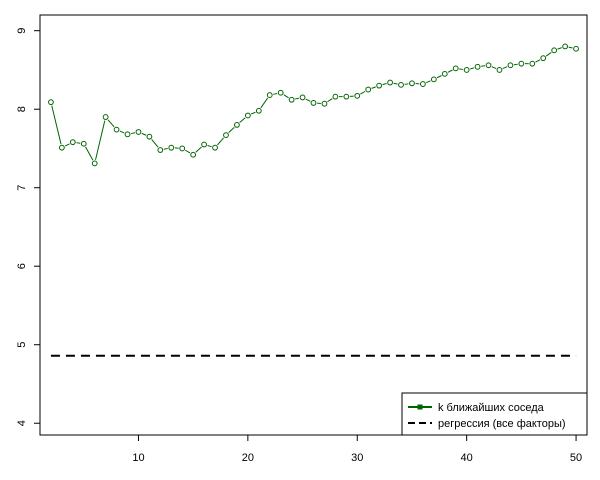  What do you see at coordinates (467, 458) in the screenshot?
I see `x-tick-label: 40` at bounding box center [467, 458].